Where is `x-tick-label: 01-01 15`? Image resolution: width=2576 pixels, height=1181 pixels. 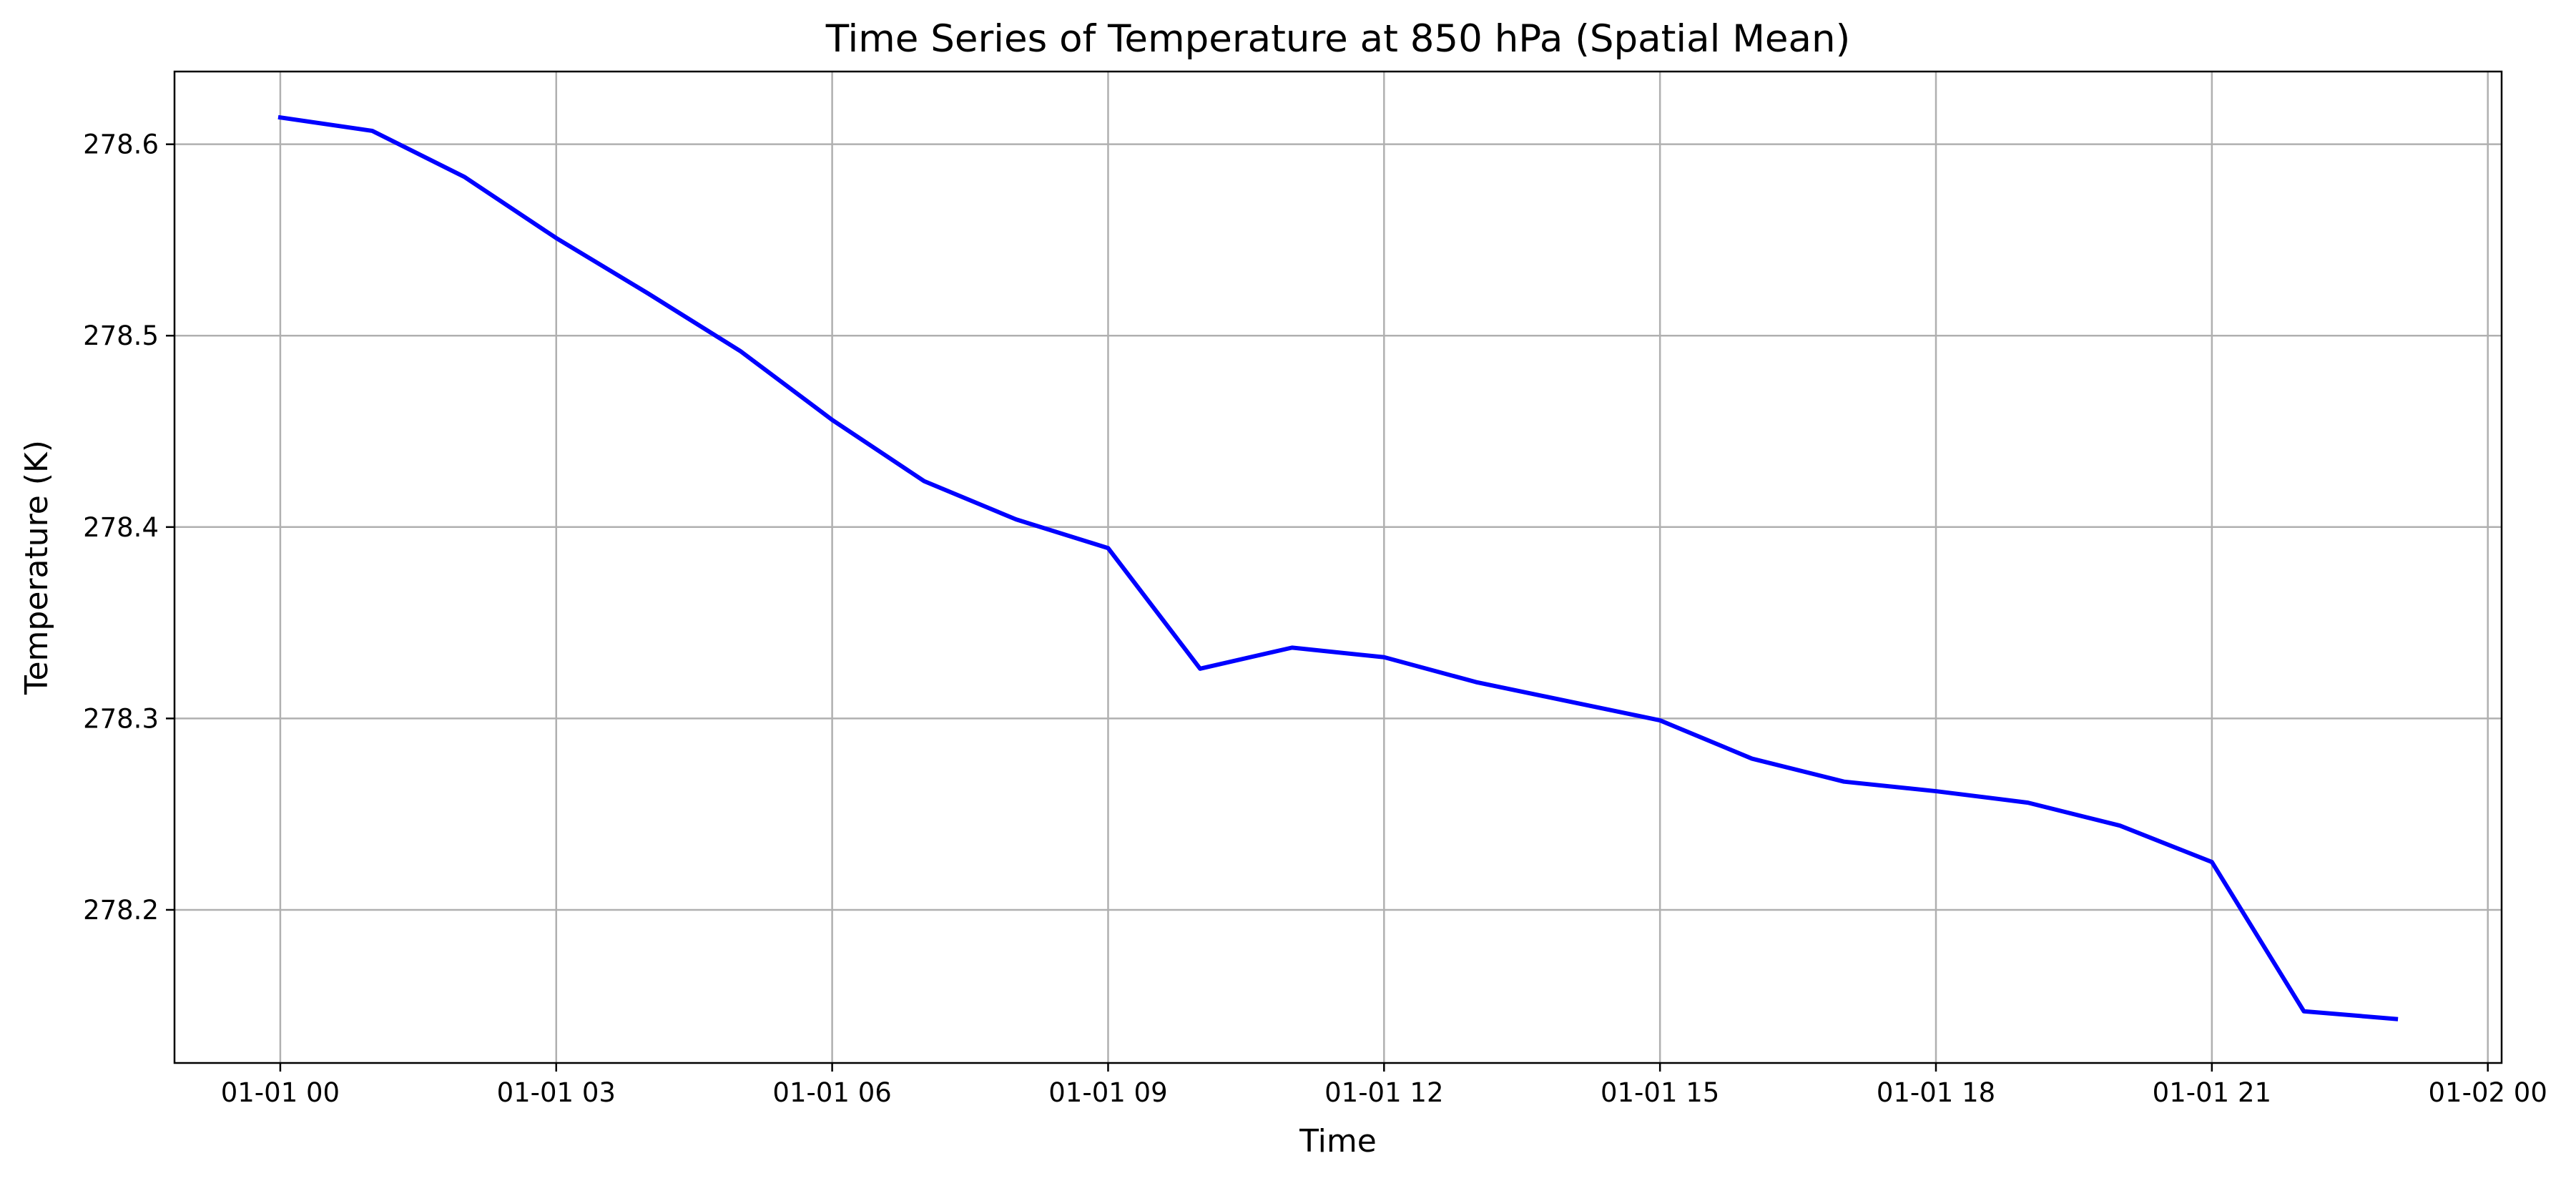 x-tick-label: 01-01 15 is located at coordinates (1660, 1093).